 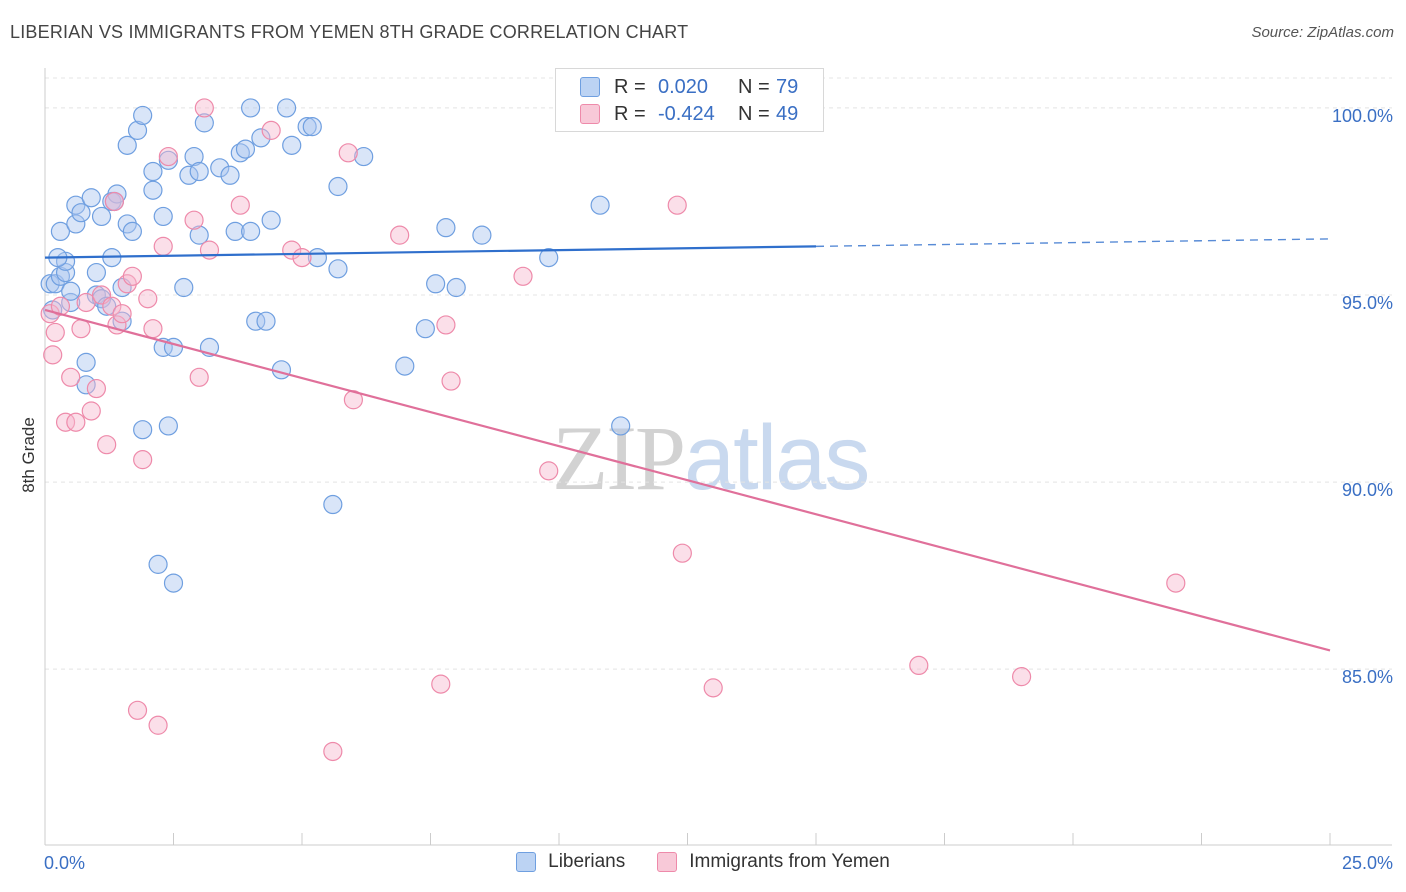 I want to click on legend-n-value: 49, so click(x=787, y=113).